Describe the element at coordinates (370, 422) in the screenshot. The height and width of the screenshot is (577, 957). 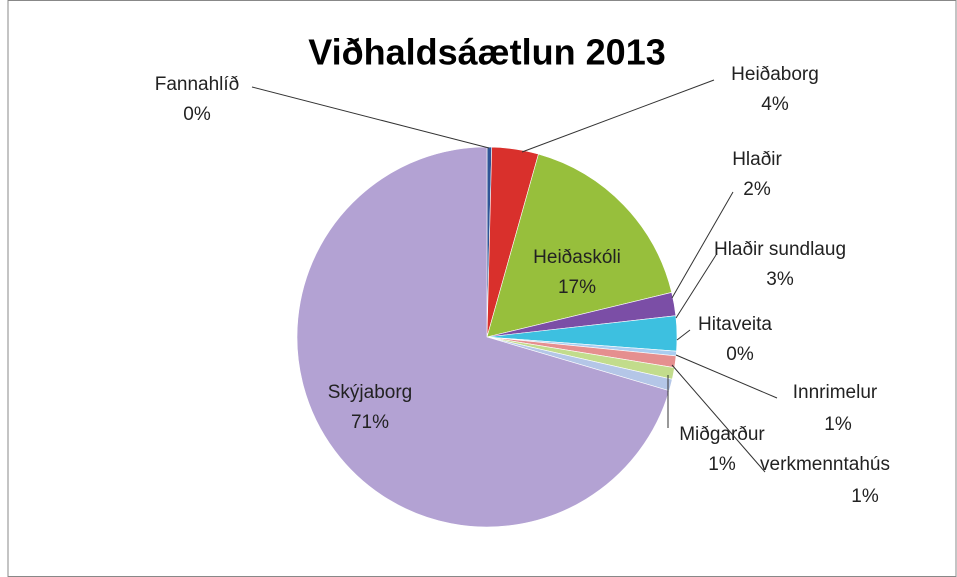
I see `slice-value: 71%` at that location.